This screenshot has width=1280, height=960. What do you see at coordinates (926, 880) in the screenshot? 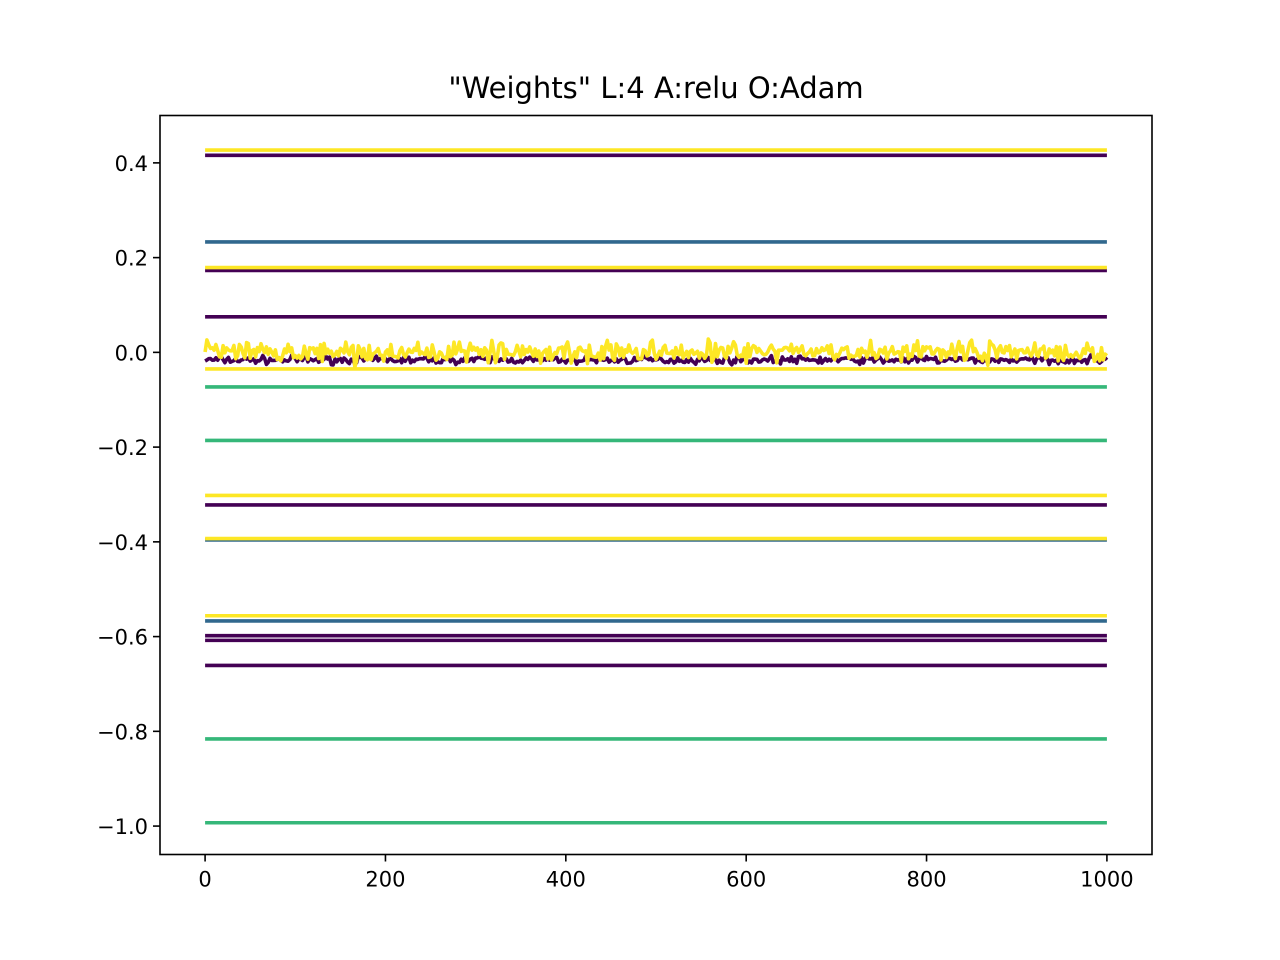
I see `x-tick-label-4: 800` at bounding box center [926, 880].